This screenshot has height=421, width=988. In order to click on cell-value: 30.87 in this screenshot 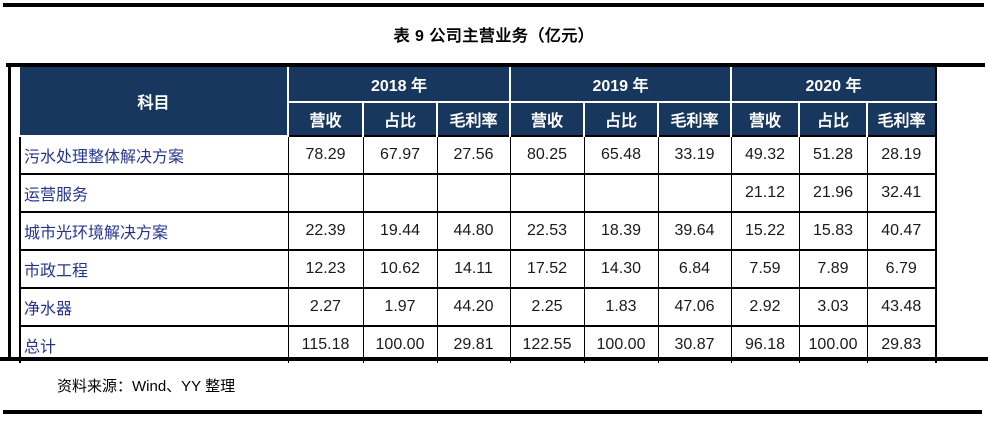, I will do `click(694, 344)`.